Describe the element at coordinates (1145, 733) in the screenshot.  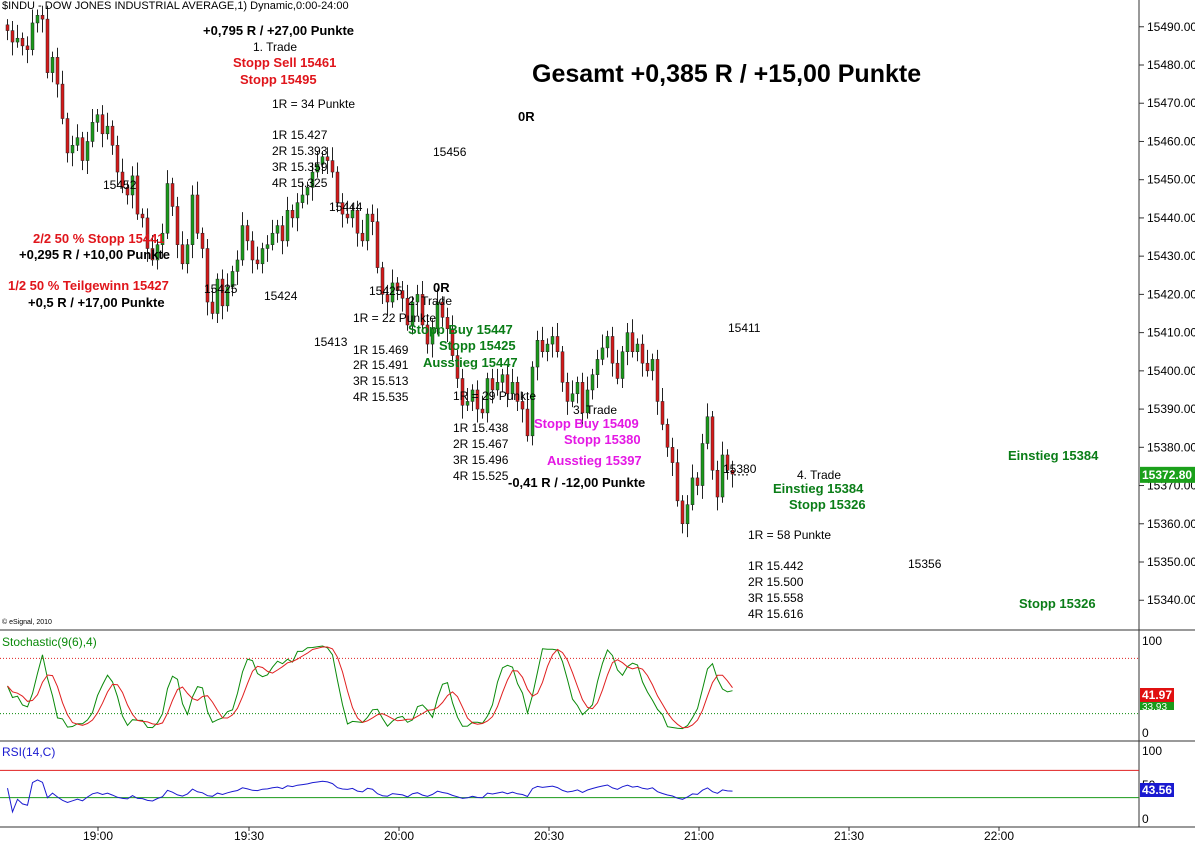
I see `stoch-tick-0: 0` at that location.